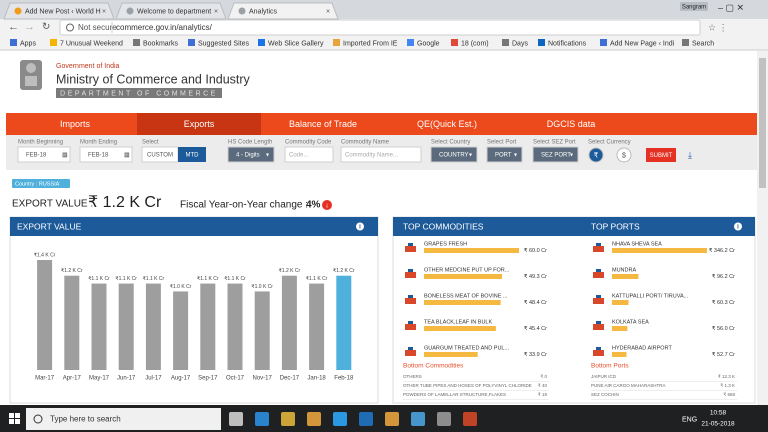 This screenshot has height=432, width=768. What do you see at coordinates (535, 302) in the screenshot?
I see `item-value: ₹ 48.4 Cr` at bounding box center [535, 302].